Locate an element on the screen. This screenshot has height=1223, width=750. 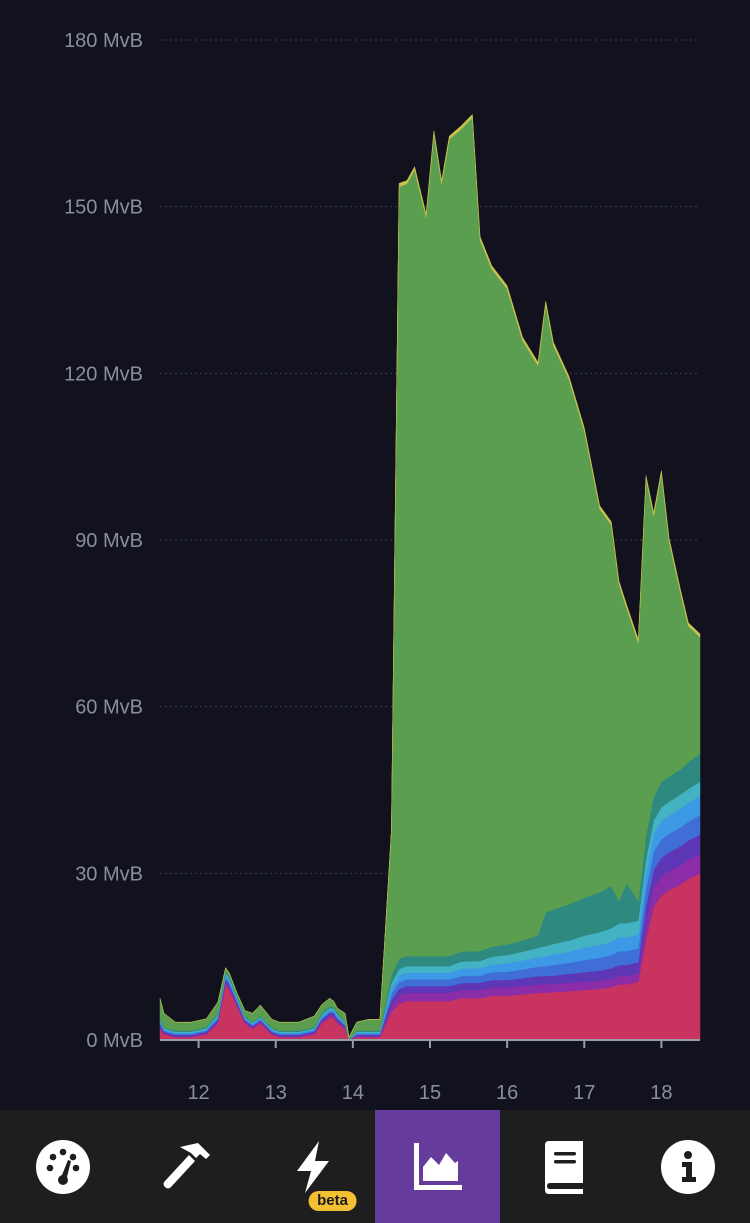
y-tick-label: 150 MvB is located at coordinates (103, 208).